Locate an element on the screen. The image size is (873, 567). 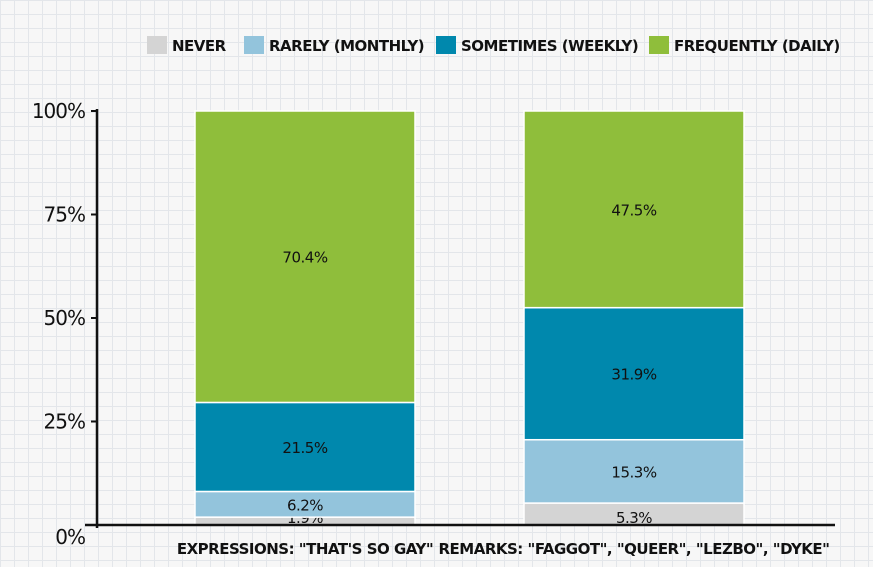
y-tick-label-0: 0% is located at coordinates (70, 537).